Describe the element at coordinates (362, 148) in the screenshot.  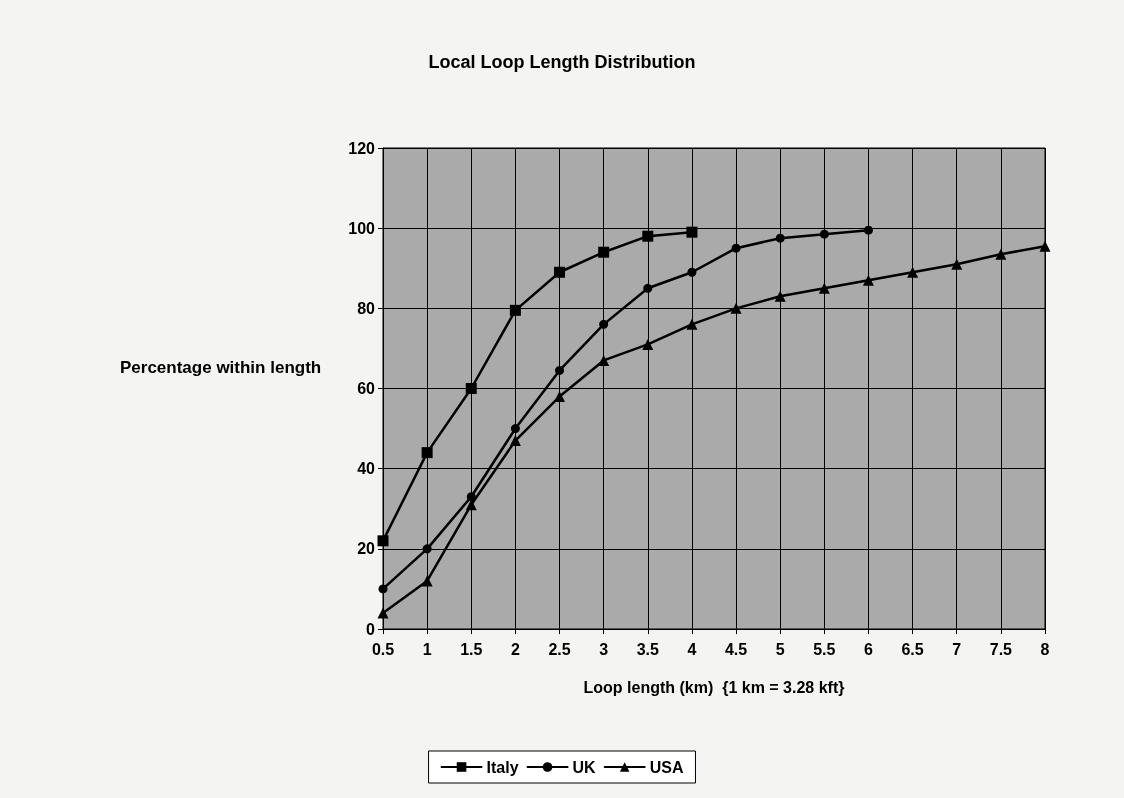
I see `y-tick-label: 120` at that location.